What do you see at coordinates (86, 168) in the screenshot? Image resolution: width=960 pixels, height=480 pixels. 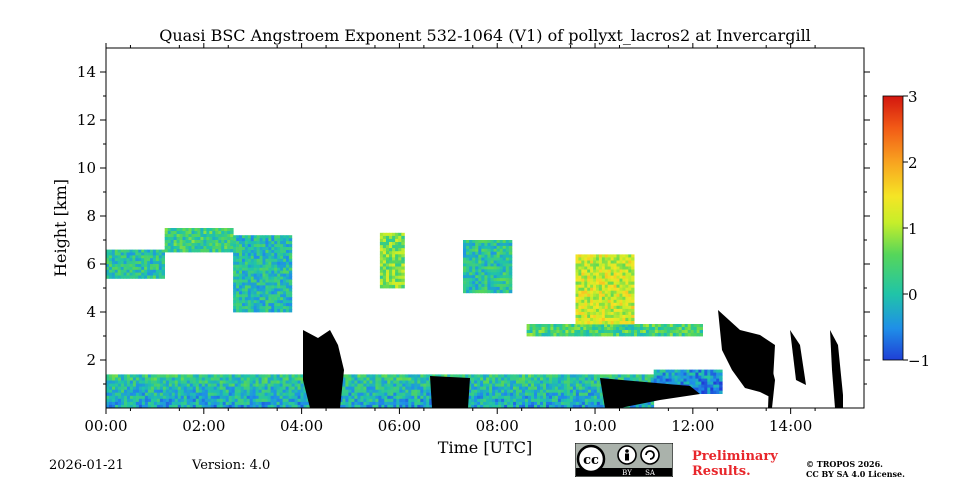 I see `y-tick-label: 10` at bounding box center [86, 168].